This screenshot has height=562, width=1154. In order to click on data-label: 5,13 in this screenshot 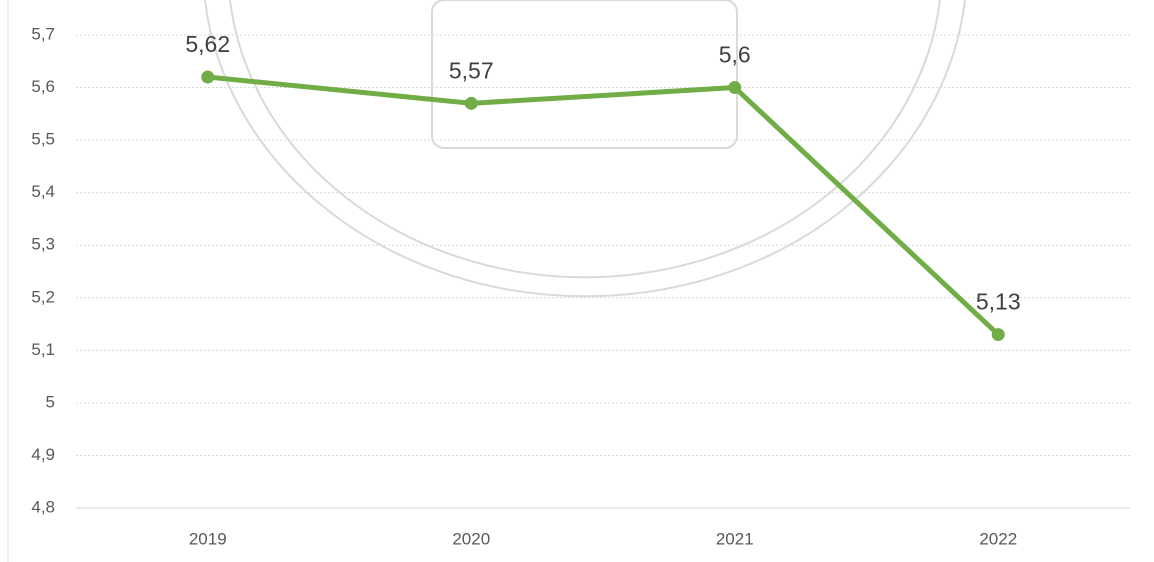, I will do `click(998, 302)`.